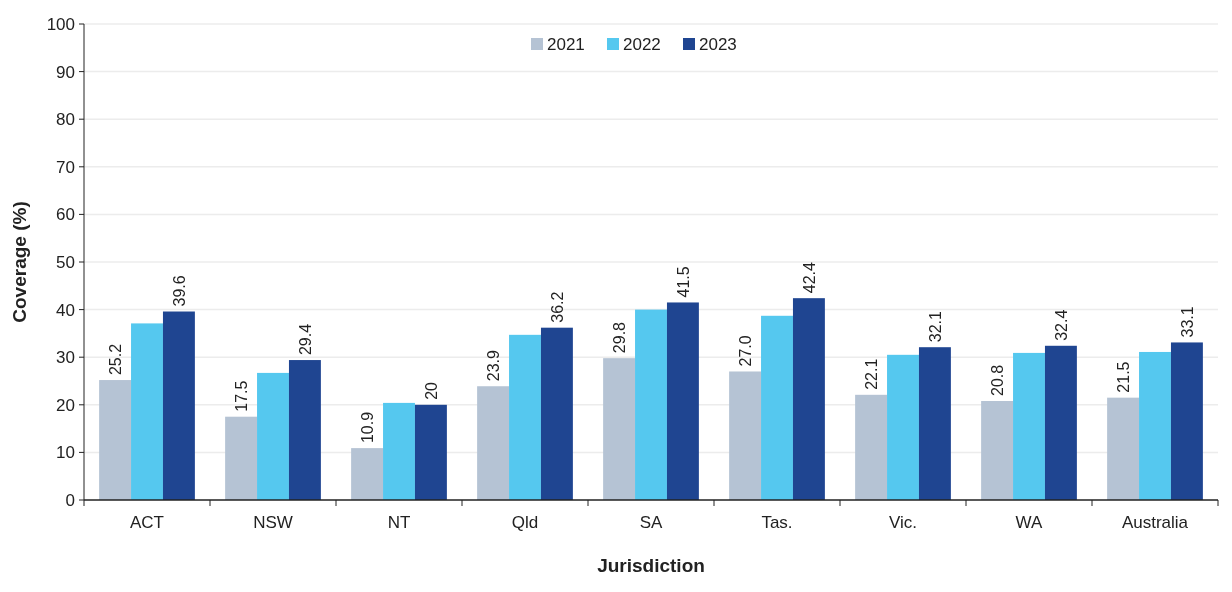 This screenshot has height=592, width=1232. Describe the element at coordinates (147, 522) in the screenshot. I see `x-tick-label: ACT` at that location.